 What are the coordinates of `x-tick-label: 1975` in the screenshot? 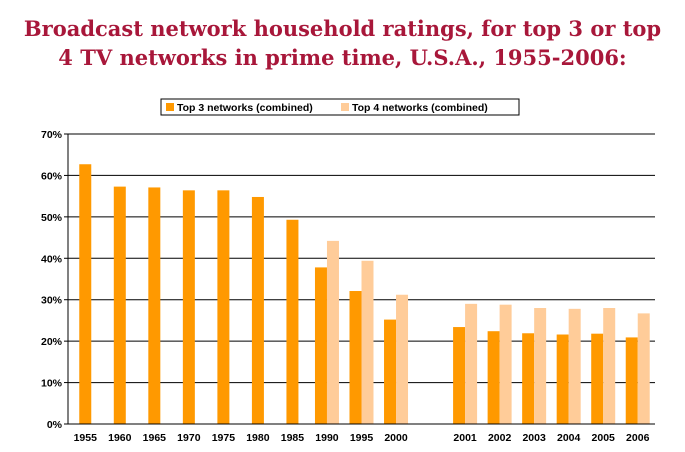 It's located at (224, 438).